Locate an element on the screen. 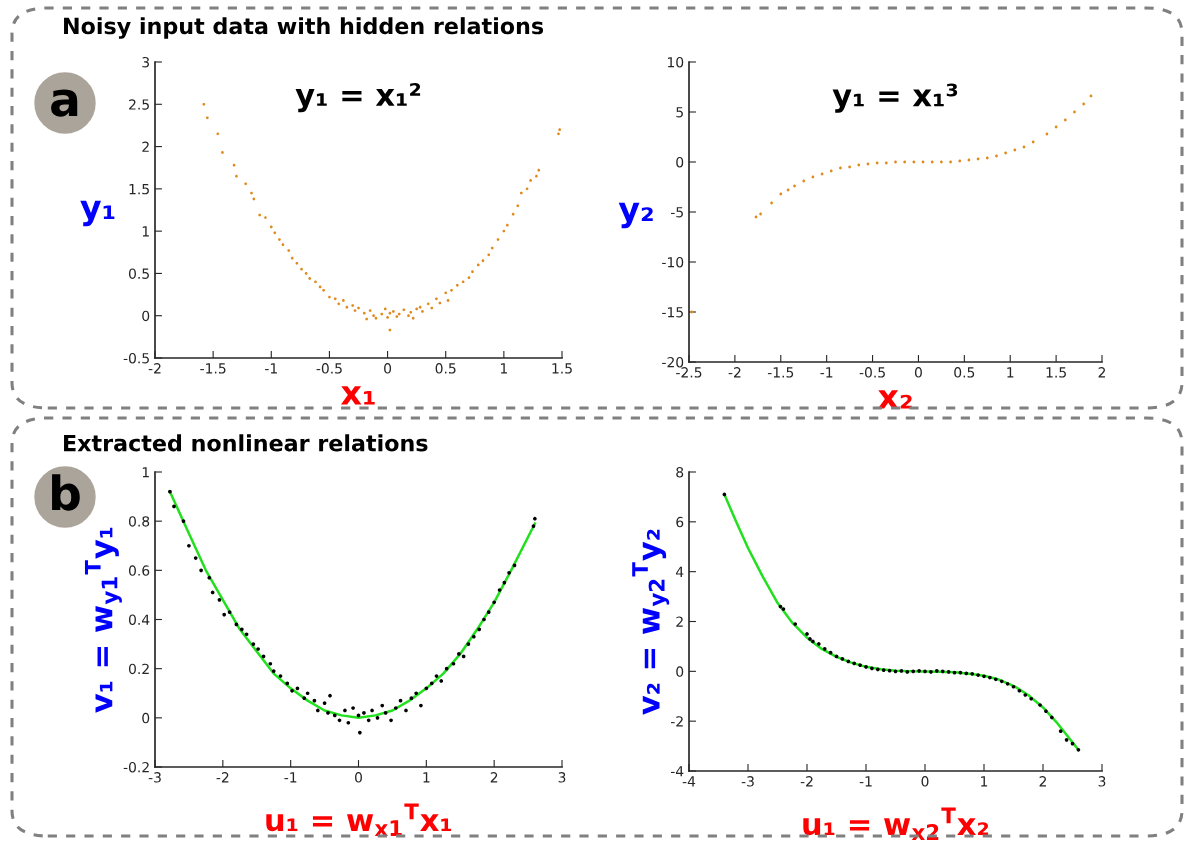 Image resolution: width=1192 pixels, height=845 pixels. y-tick-label: 1.5 is located at coordinates (139, 189).